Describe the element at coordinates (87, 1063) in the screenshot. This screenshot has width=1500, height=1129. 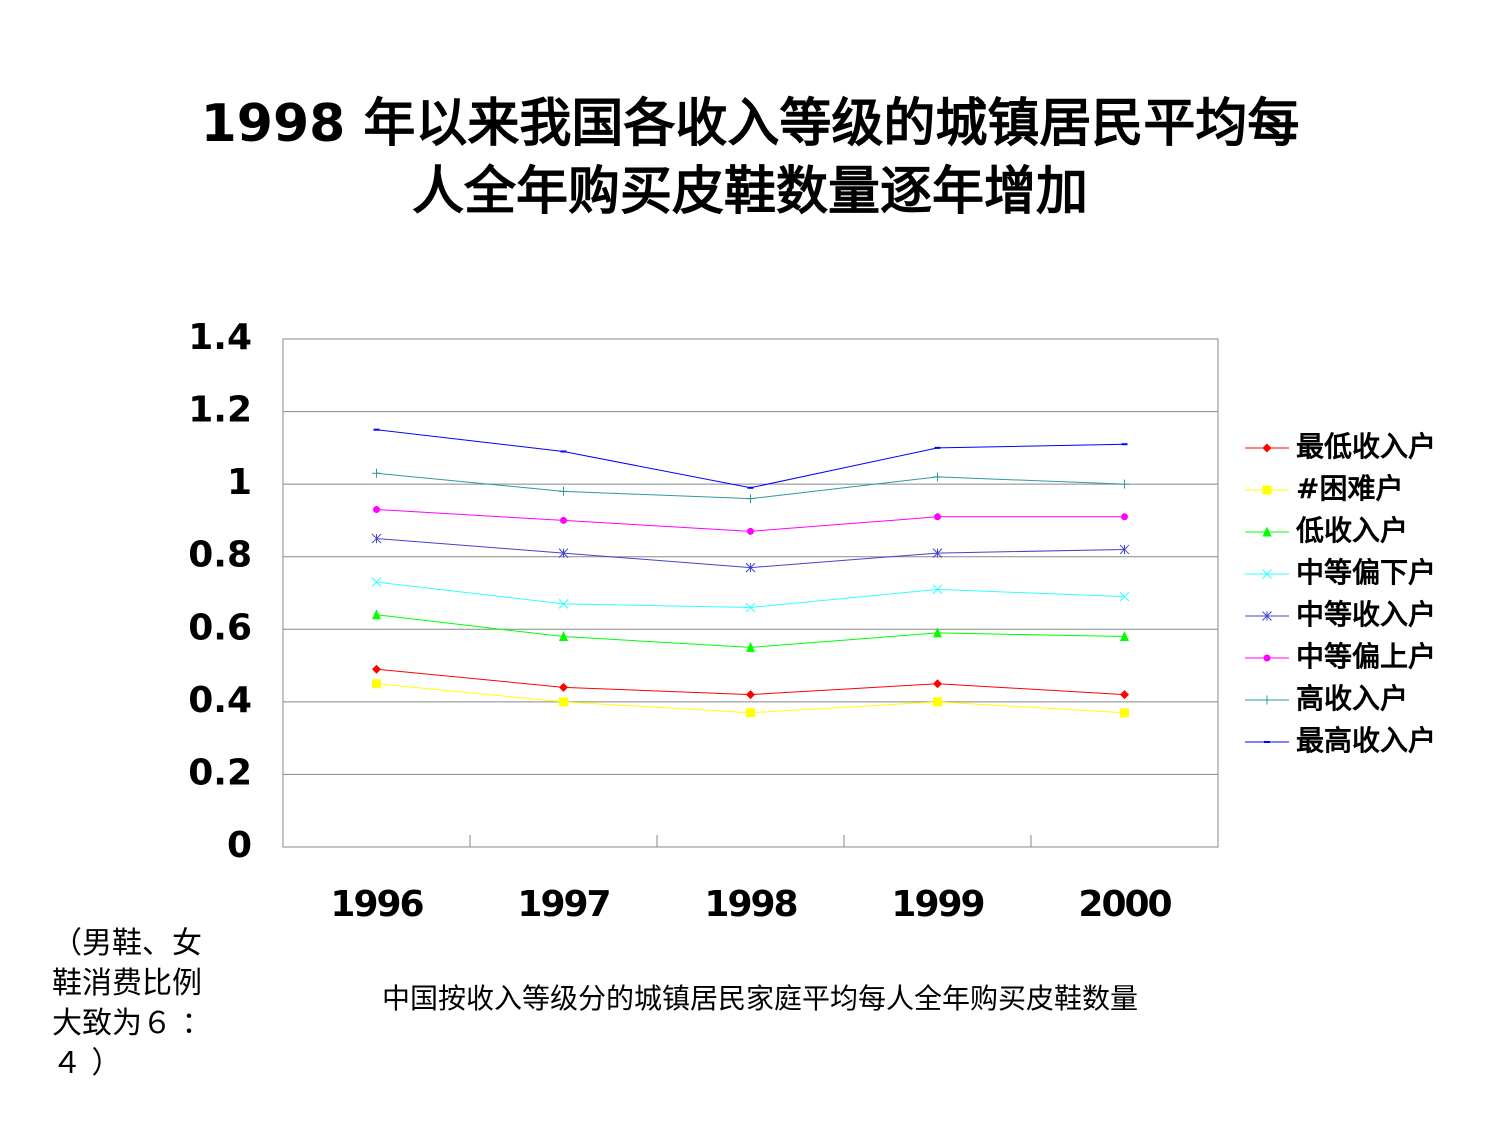
I see `note-line: ４ ）` at that location.